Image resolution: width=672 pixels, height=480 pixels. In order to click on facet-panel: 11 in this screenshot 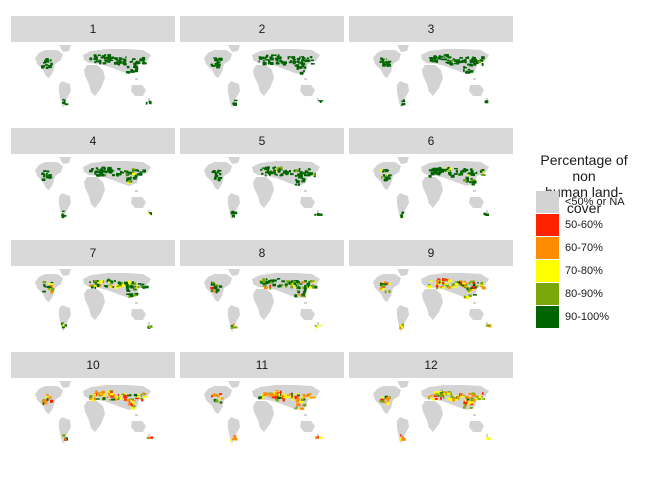, I will do `click(262, 407)`.